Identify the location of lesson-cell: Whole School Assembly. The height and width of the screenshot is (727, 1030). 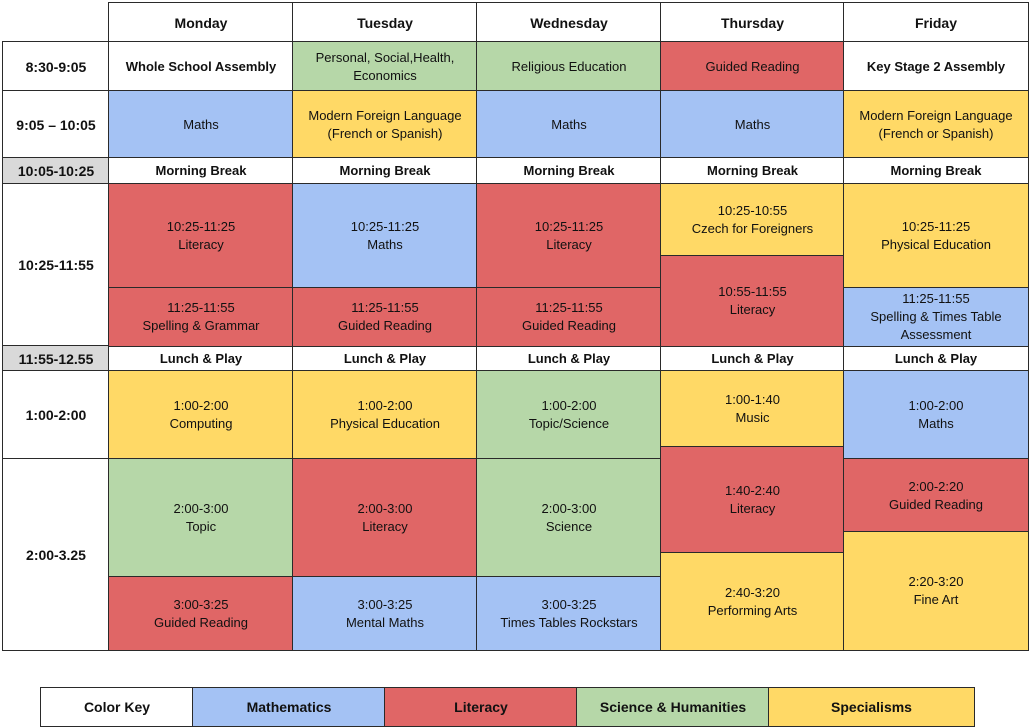
(201, 66).